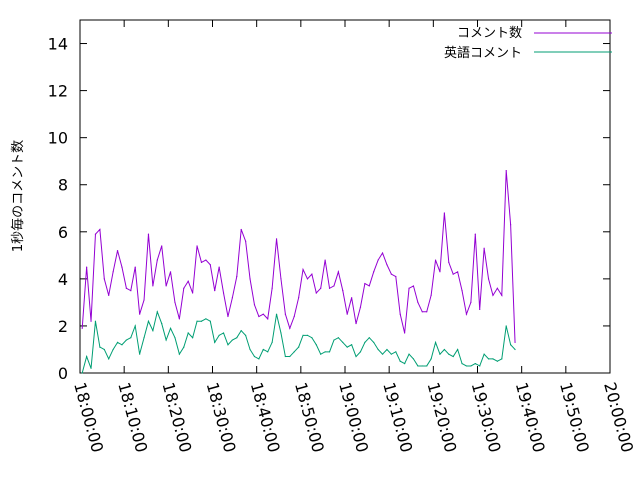 The height and width of the screenshot is (480, 640). Describe the element at coordinates (63, 232) in the screenshot. I see `y-tick-label: 6` at that location.